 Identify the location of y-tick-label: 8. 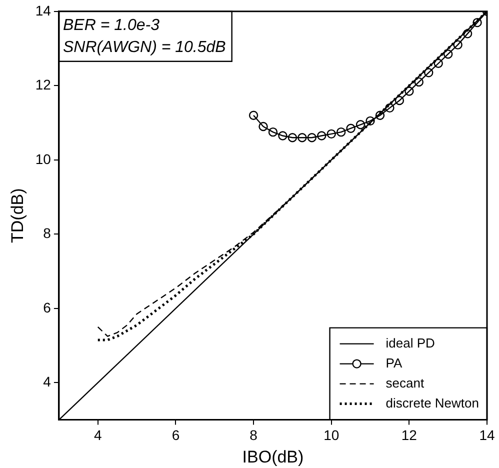
(47, 233).